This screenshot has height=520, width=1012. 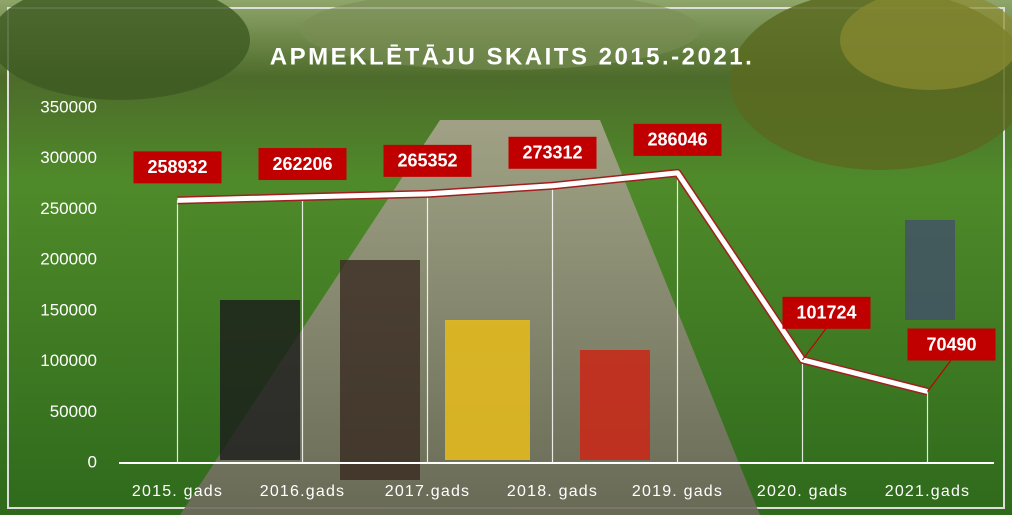 What do you see at coordinates (303, 491) in the screenshot?
I see `x-tick-label: 2016.gads` at bounding box center [303, 491].